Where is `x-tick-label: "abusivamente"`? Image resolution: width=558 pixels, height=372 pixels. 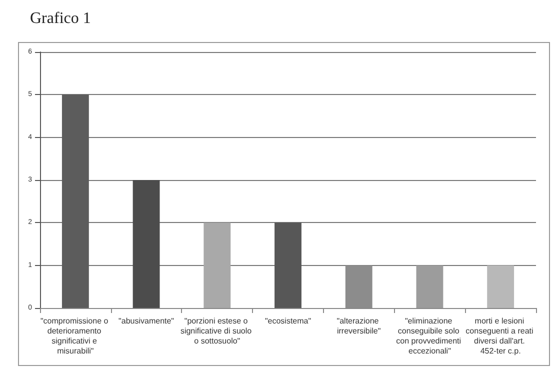
x-tick-label: "abusivamente" is located at coordinates (146, 321).